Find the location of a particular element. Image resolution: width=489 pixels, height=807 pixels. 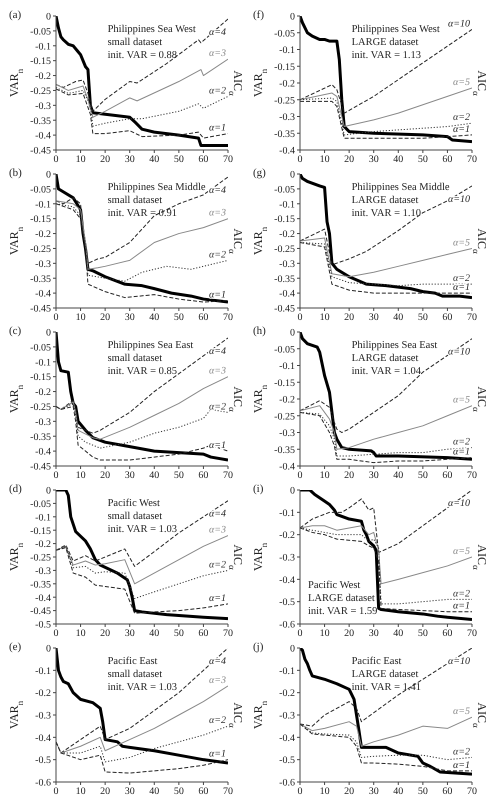

chart-title: (i) is located at coordinates (258, 489).